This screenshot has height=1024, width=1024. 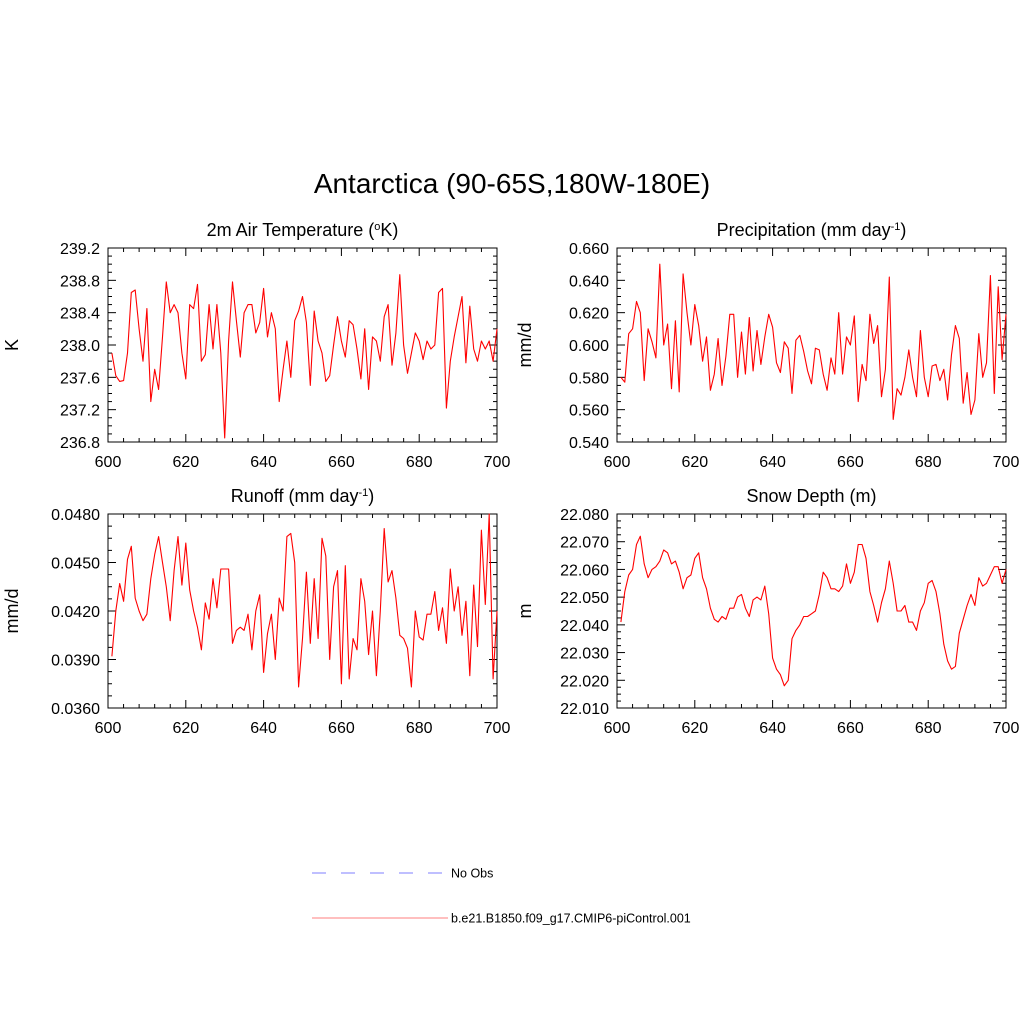 What do you see at coordinates (589, 378) in the screenshot?
I see `y-tick-label: 0.580` at bounding box center [589, 378].